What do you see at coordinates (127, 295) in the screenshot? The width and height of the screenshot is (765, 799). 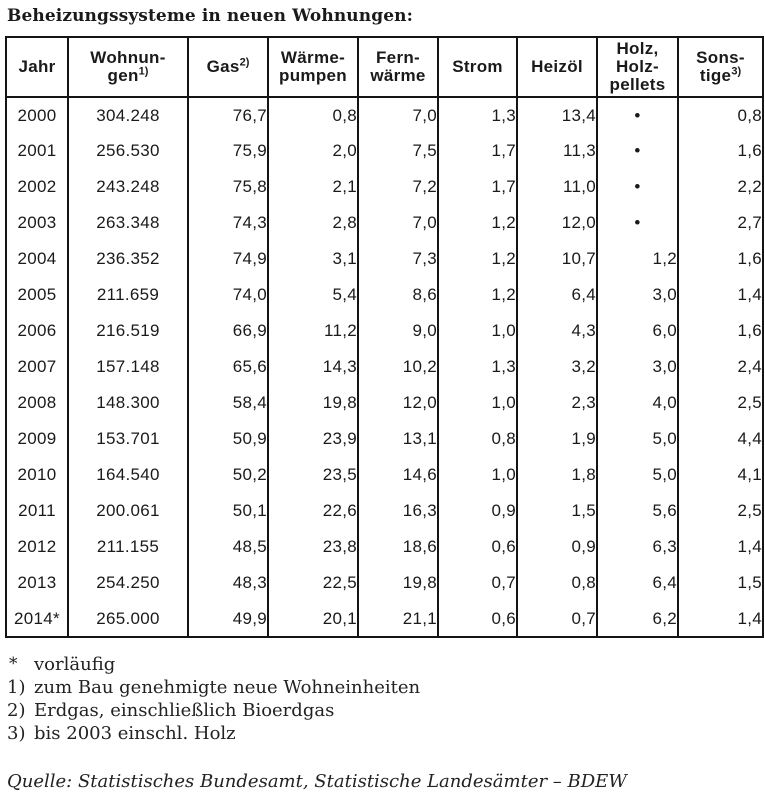 I see `cell-wohnungen: 211.659` at bounding box center [127, 295].